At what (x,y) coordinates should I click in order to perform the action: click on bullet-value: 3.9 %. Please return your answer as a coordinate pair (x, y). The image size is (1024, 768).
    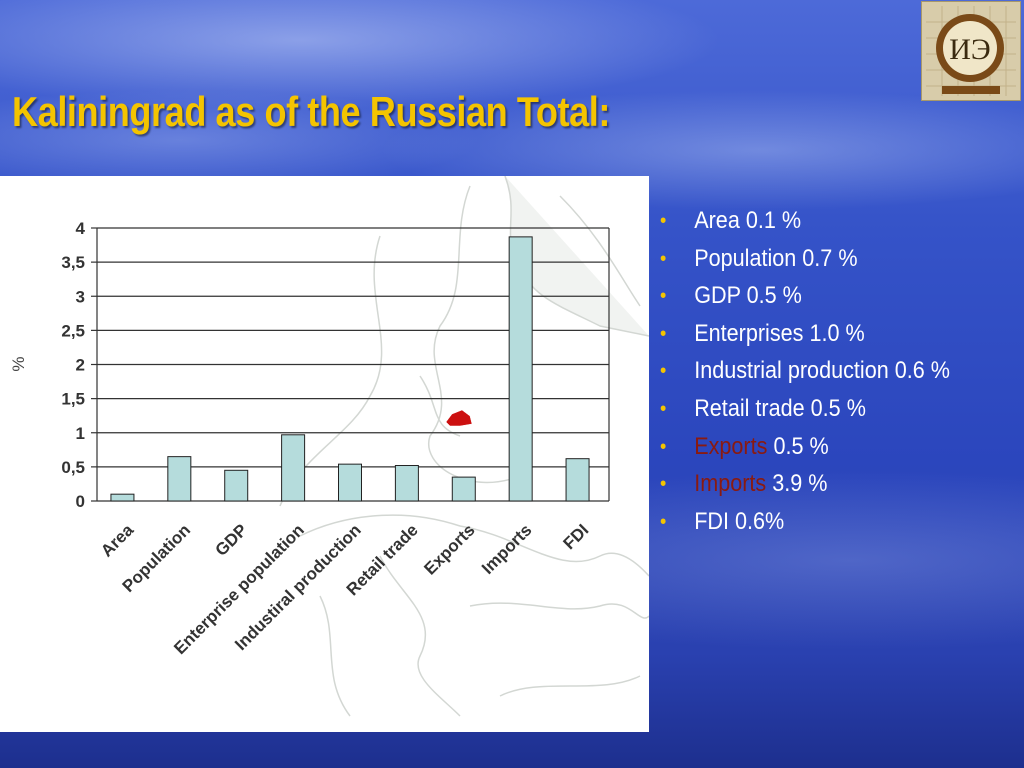
    Looking at the image, I should click on (800, 484).